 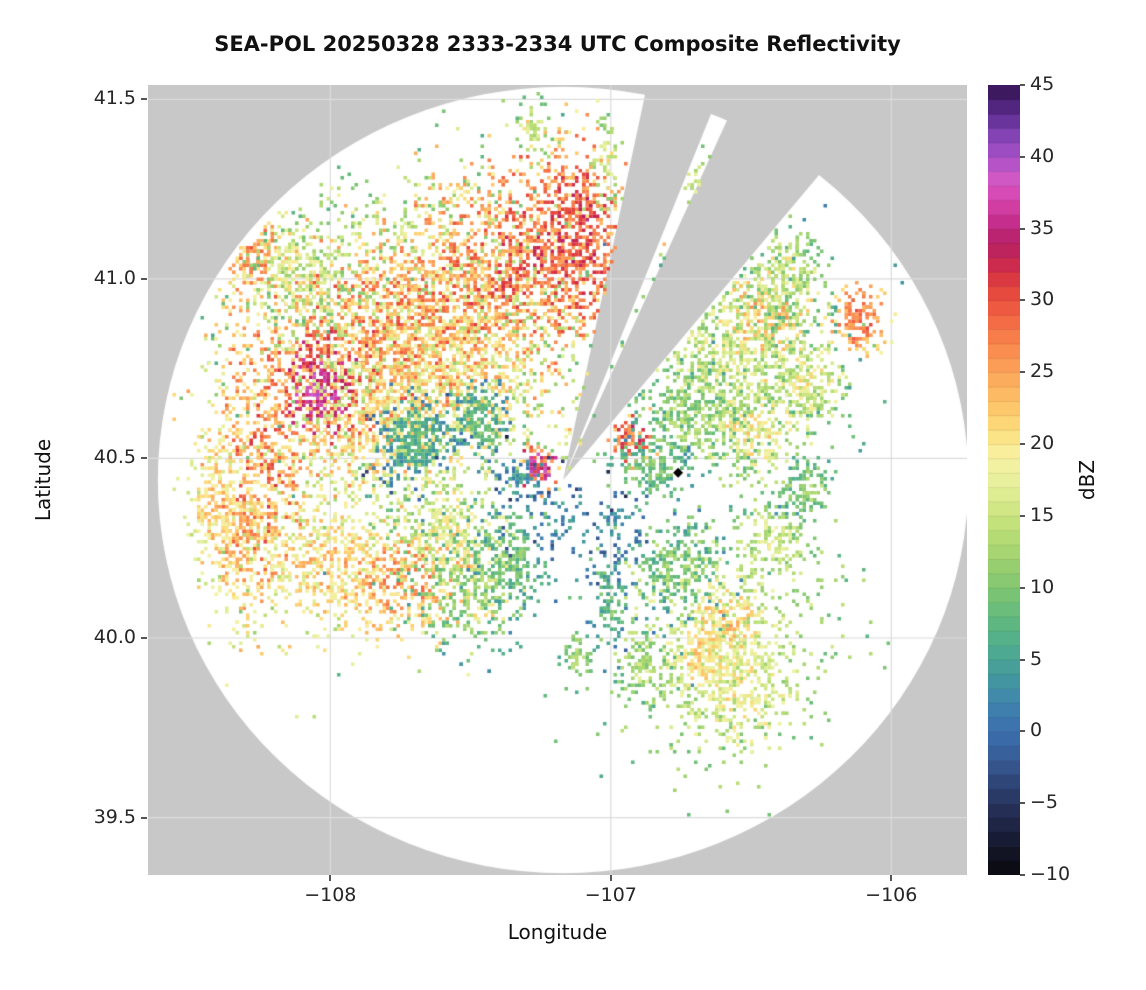 What do you see at coordinates (1042, 155) in the screenshot?
I see `colorbar-tick-label: 40` at bounding box center [1042, 155].